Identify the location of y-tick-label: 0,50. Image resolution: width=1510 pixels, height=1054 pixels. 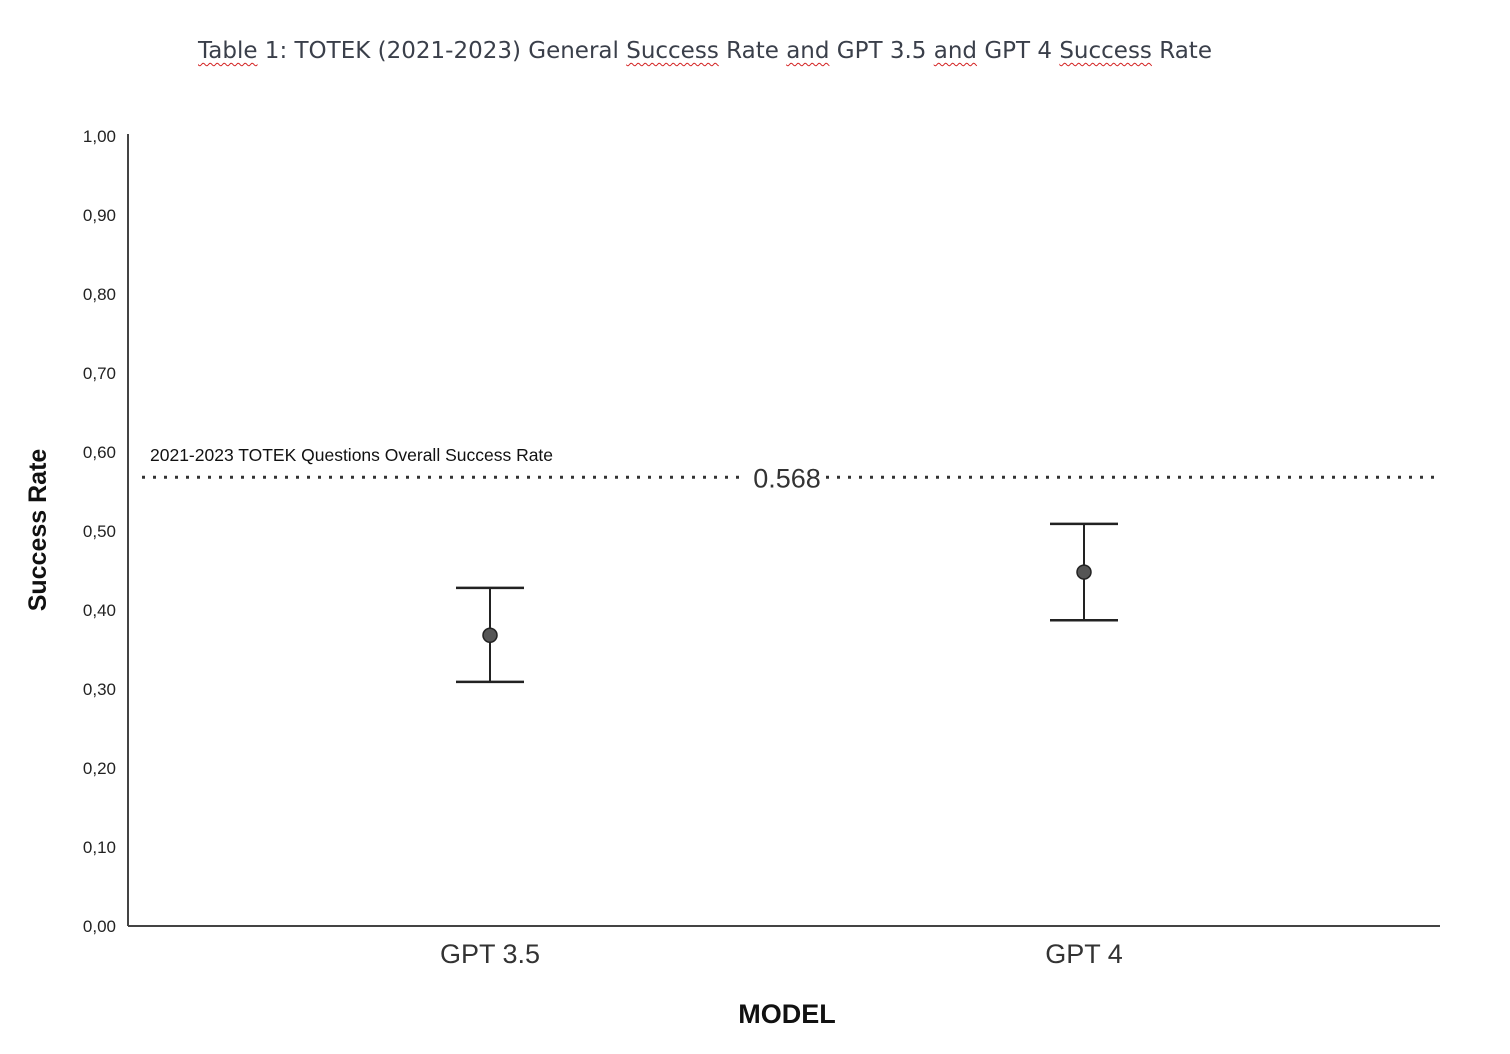
(99, 531).